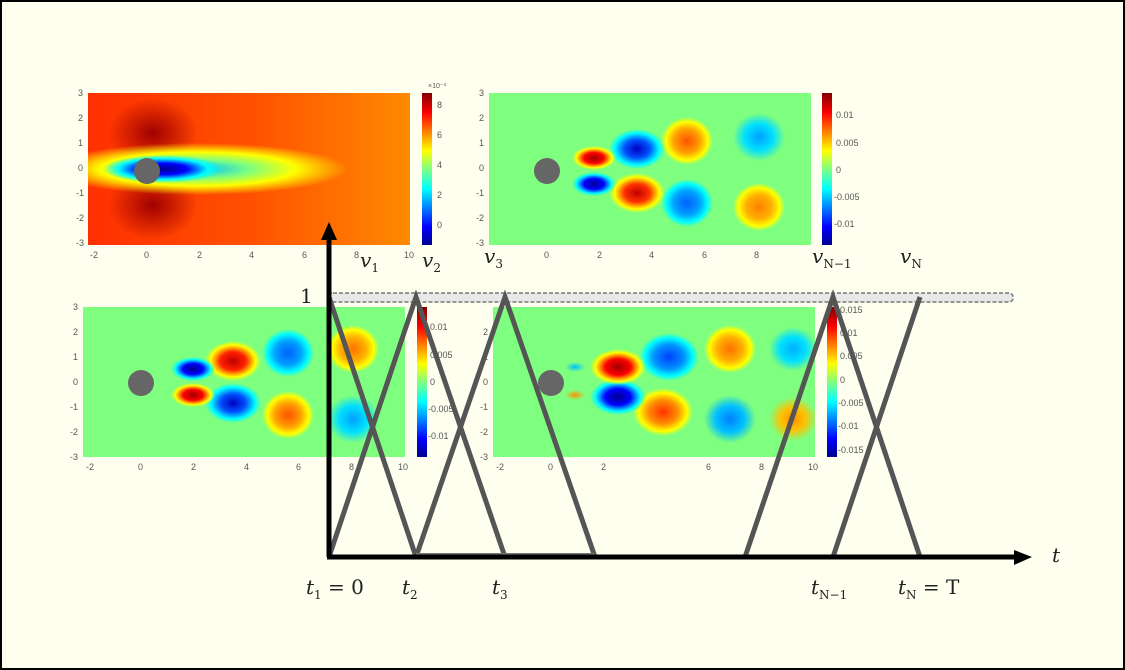 This screenshot has height=670, width=1125. Describe the element at coordinates (329, 231) in the screenshot. I see `vertical-axis-arrow-icon` at that location.